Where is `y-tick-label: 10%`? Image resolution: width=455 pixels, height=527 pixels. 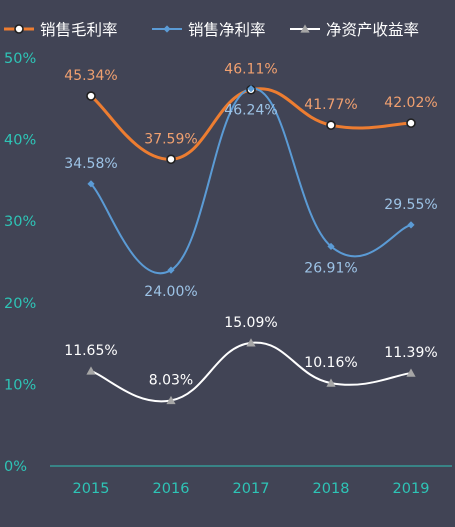
y-tick-label: 10% is located at coordinates (20, 385).